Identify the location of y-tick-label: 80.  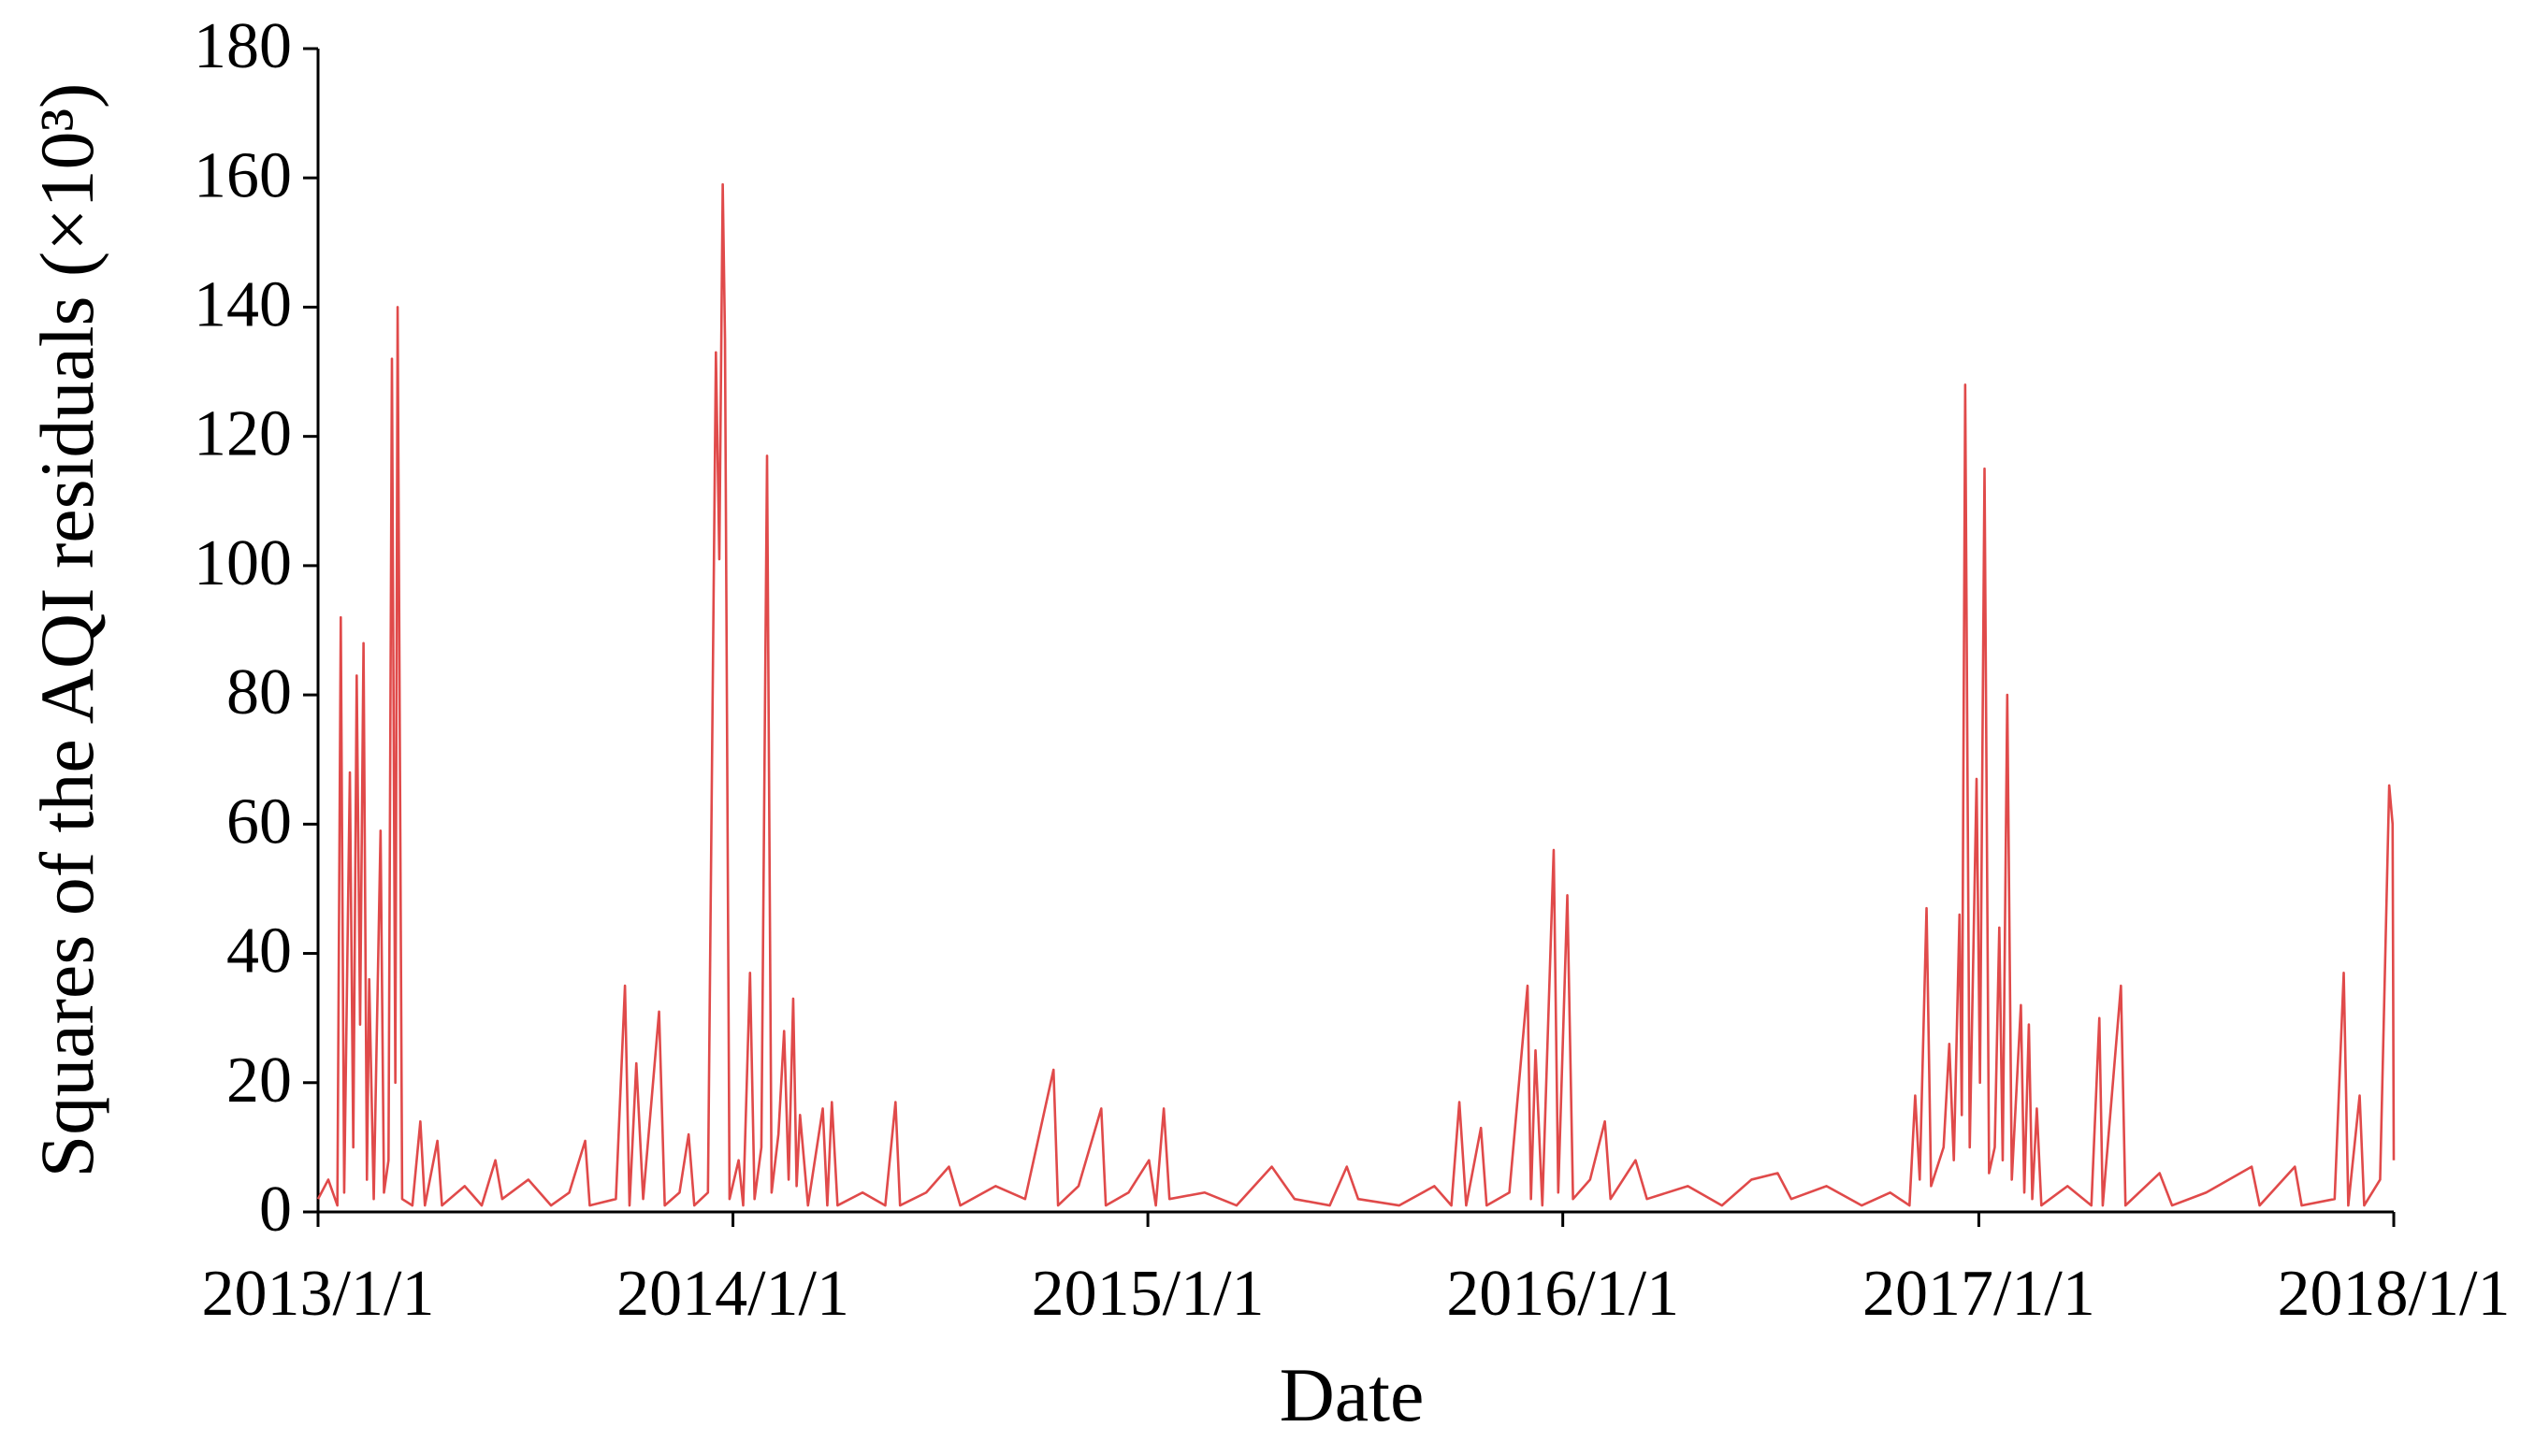
(259, 692).